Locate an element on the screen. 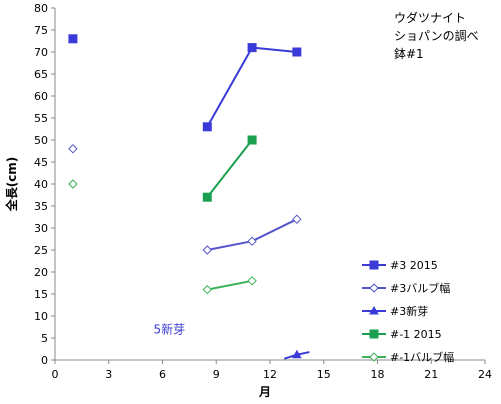 The width and height of the screenshot is (501, 404). x-axis-label: 月 is located at coordinates (264, 392).